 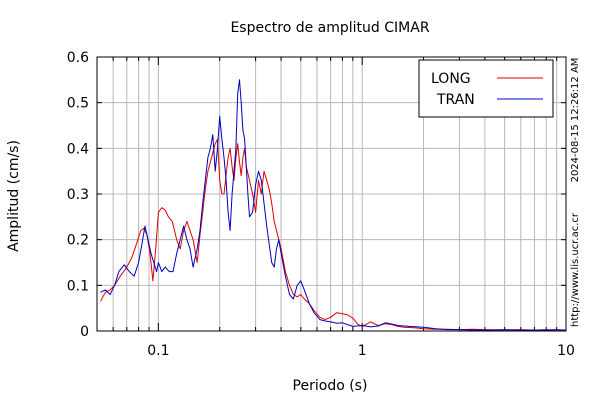 What do you see at coordinates (78, 149) in the screenshot?
I see `y-tick-label: 0.4` at bounding box center [78, 149].